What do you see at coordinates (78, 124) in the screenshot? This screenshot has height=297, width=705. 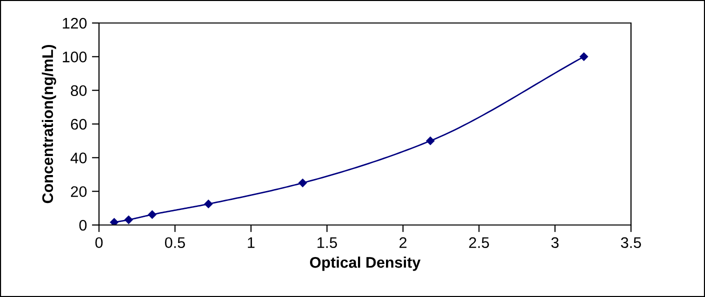 I see `y-tick-label: 60` at bounding box center [78, 124].